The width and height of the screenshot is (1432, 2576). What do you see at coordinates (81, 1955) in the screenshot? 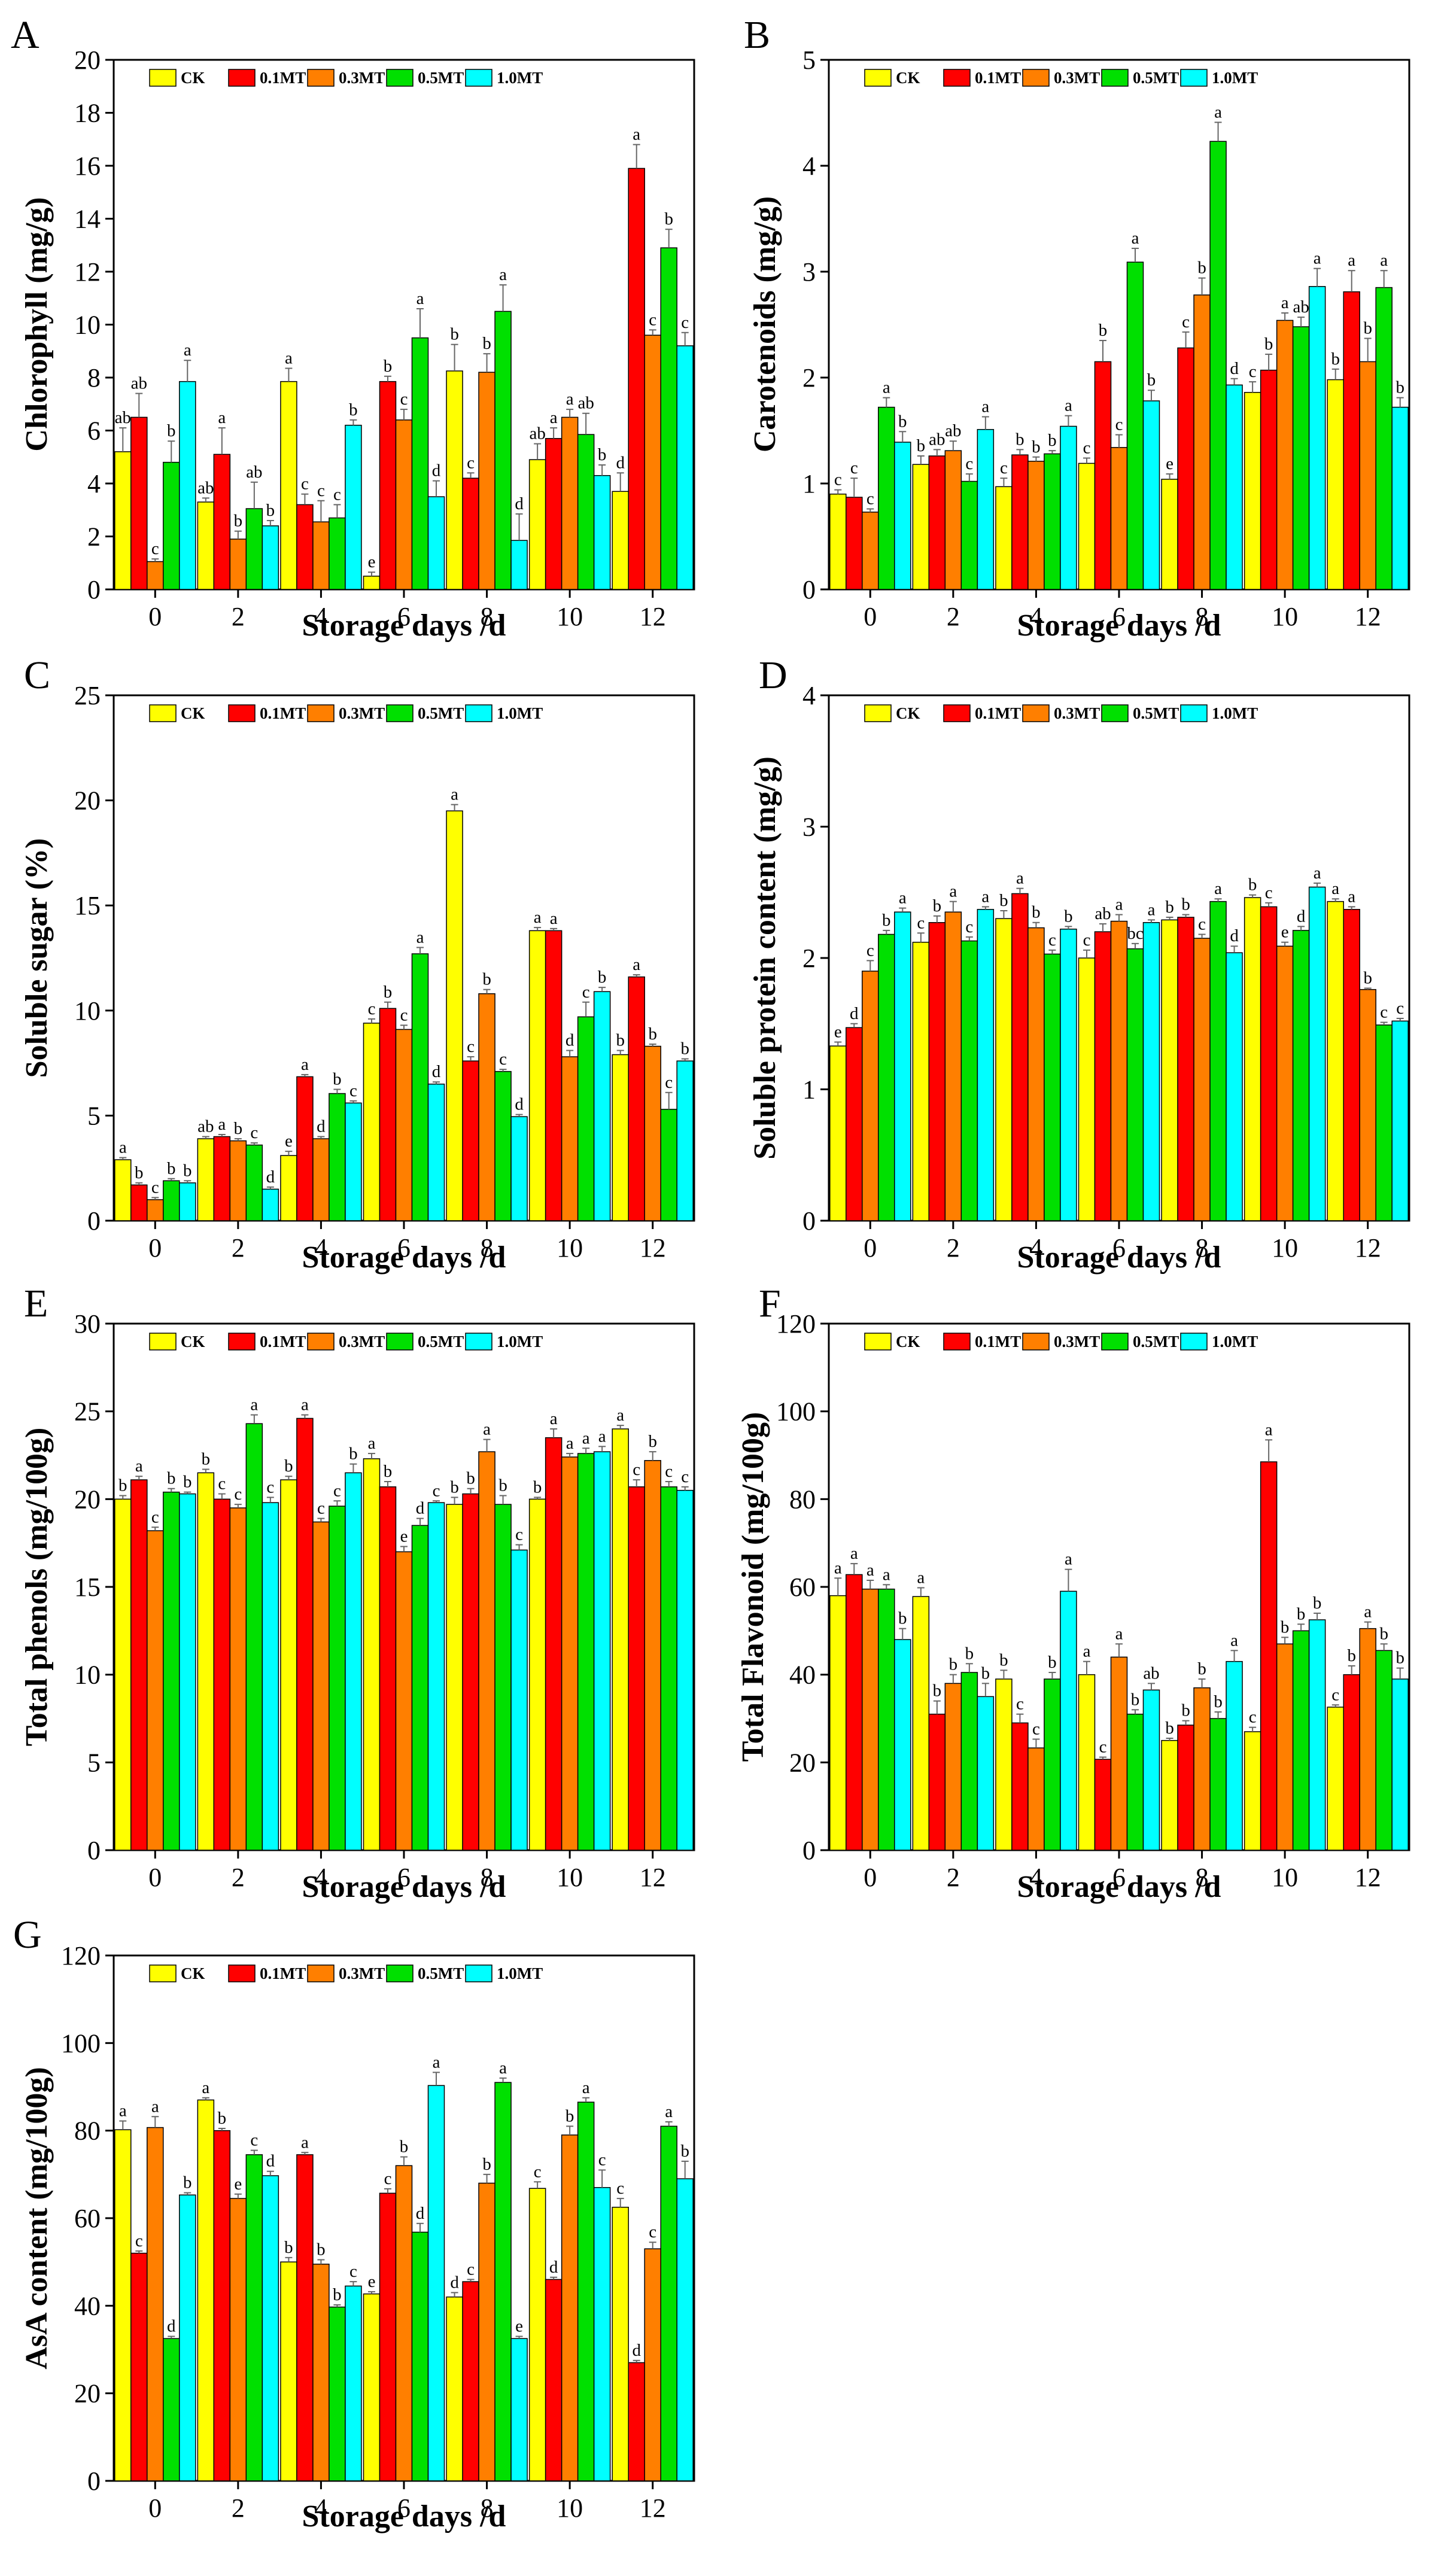
I see `y-tick-label: 120` at bounding box center [81, 1955].